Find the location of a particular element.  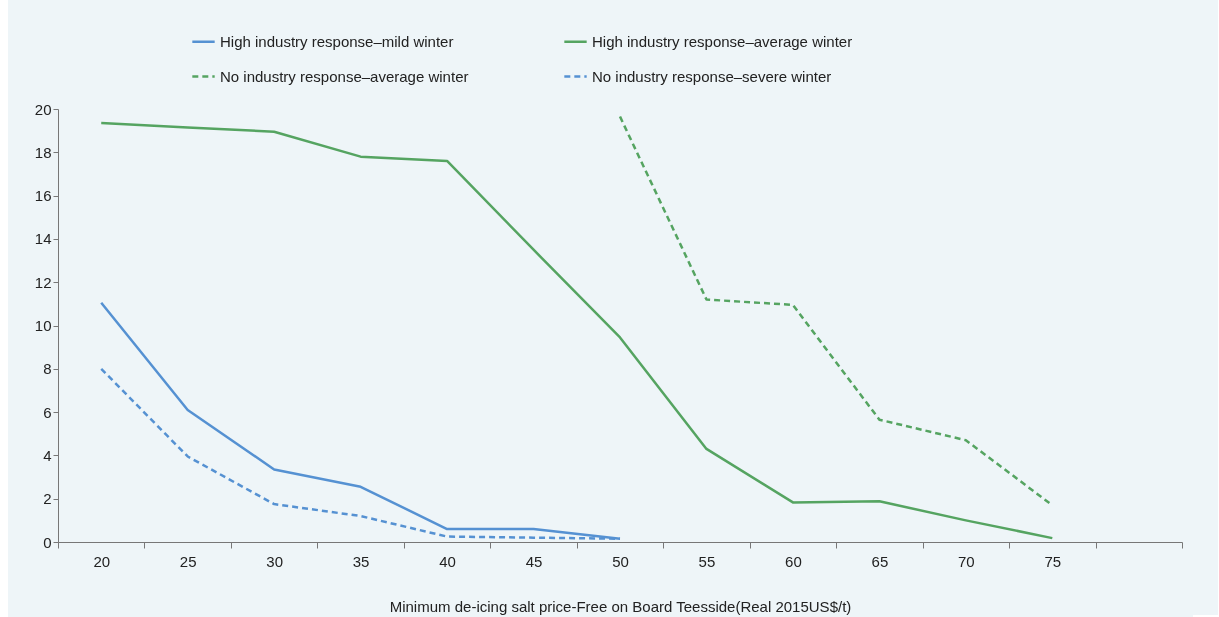

x-tick-label: 35 is located at coordinates (361, 561).